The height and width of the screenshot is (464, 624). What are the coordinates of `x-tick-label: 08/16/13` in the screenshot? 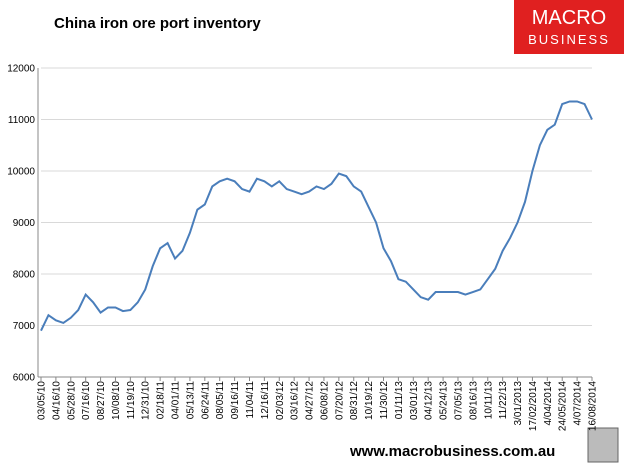 It's located at (473, 400).